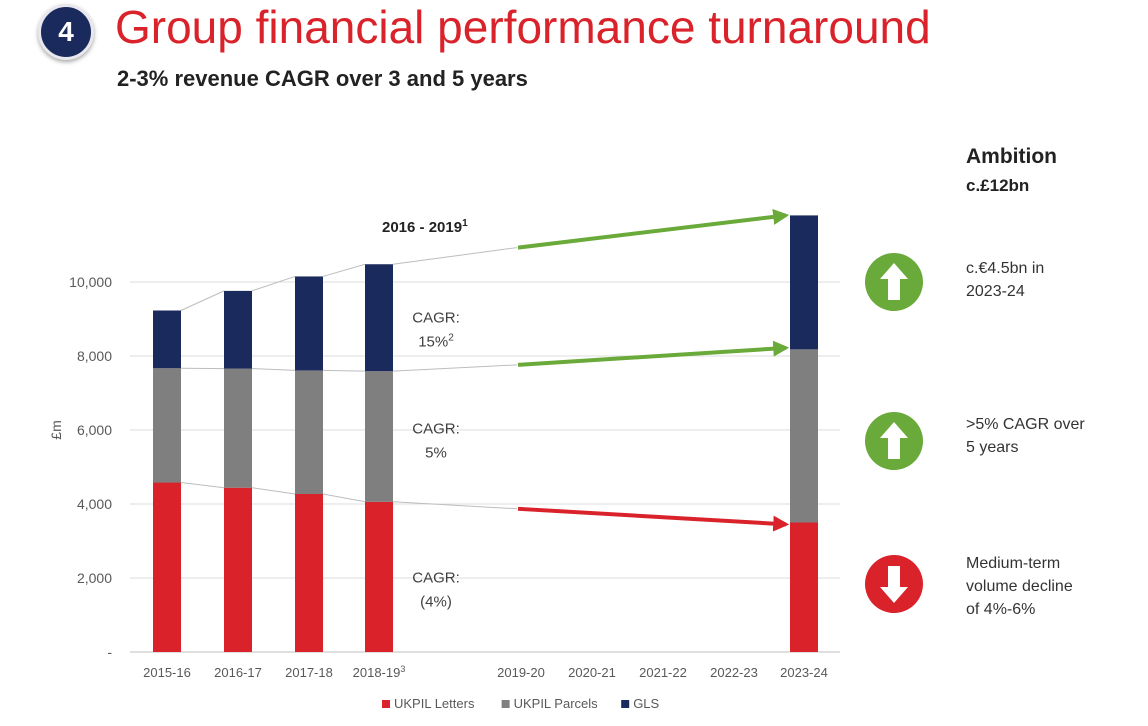 The image size is (1148, 726). I want to click on x-tick-label: 2020-21, so click(592, 672).